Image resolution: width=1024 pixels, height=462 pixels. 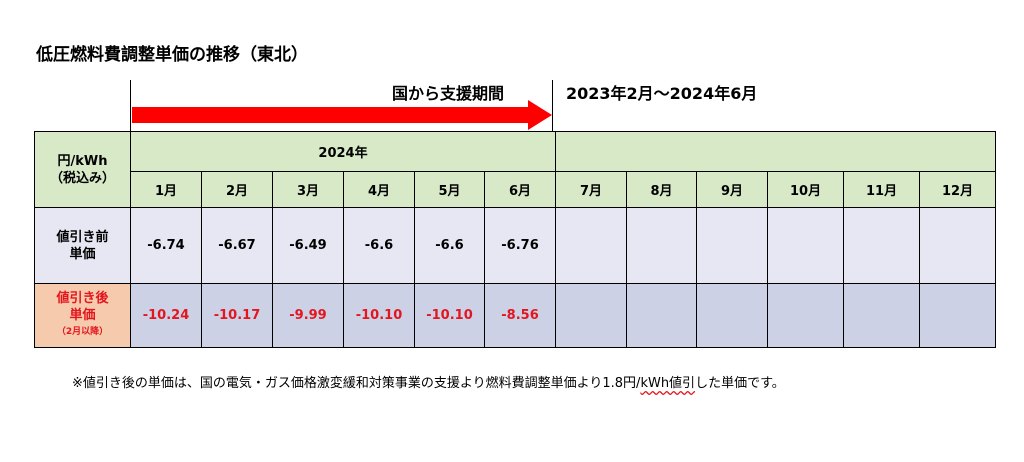 I want to click on month-header: 10月, so click(x=806, y=189).